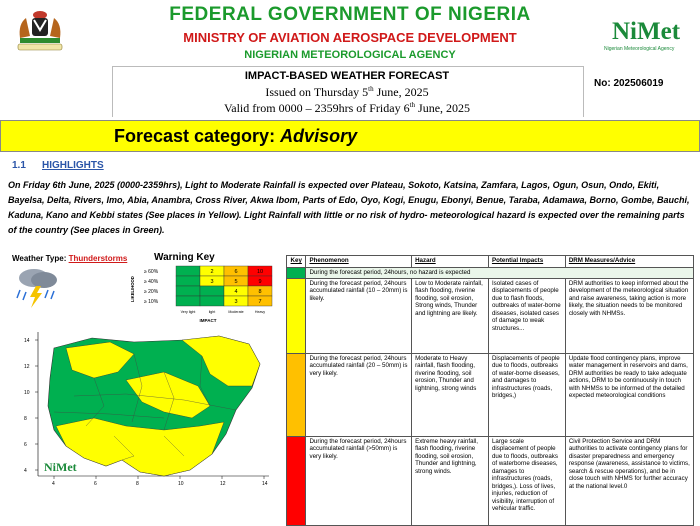  I want to click on warning-key-cell-value: 7, so click(259, 302).